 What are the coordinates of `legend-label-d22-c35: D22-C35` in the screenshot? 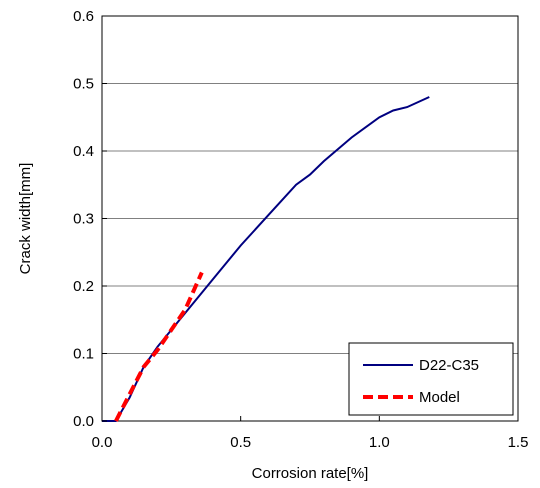 It's located at (449, 365).